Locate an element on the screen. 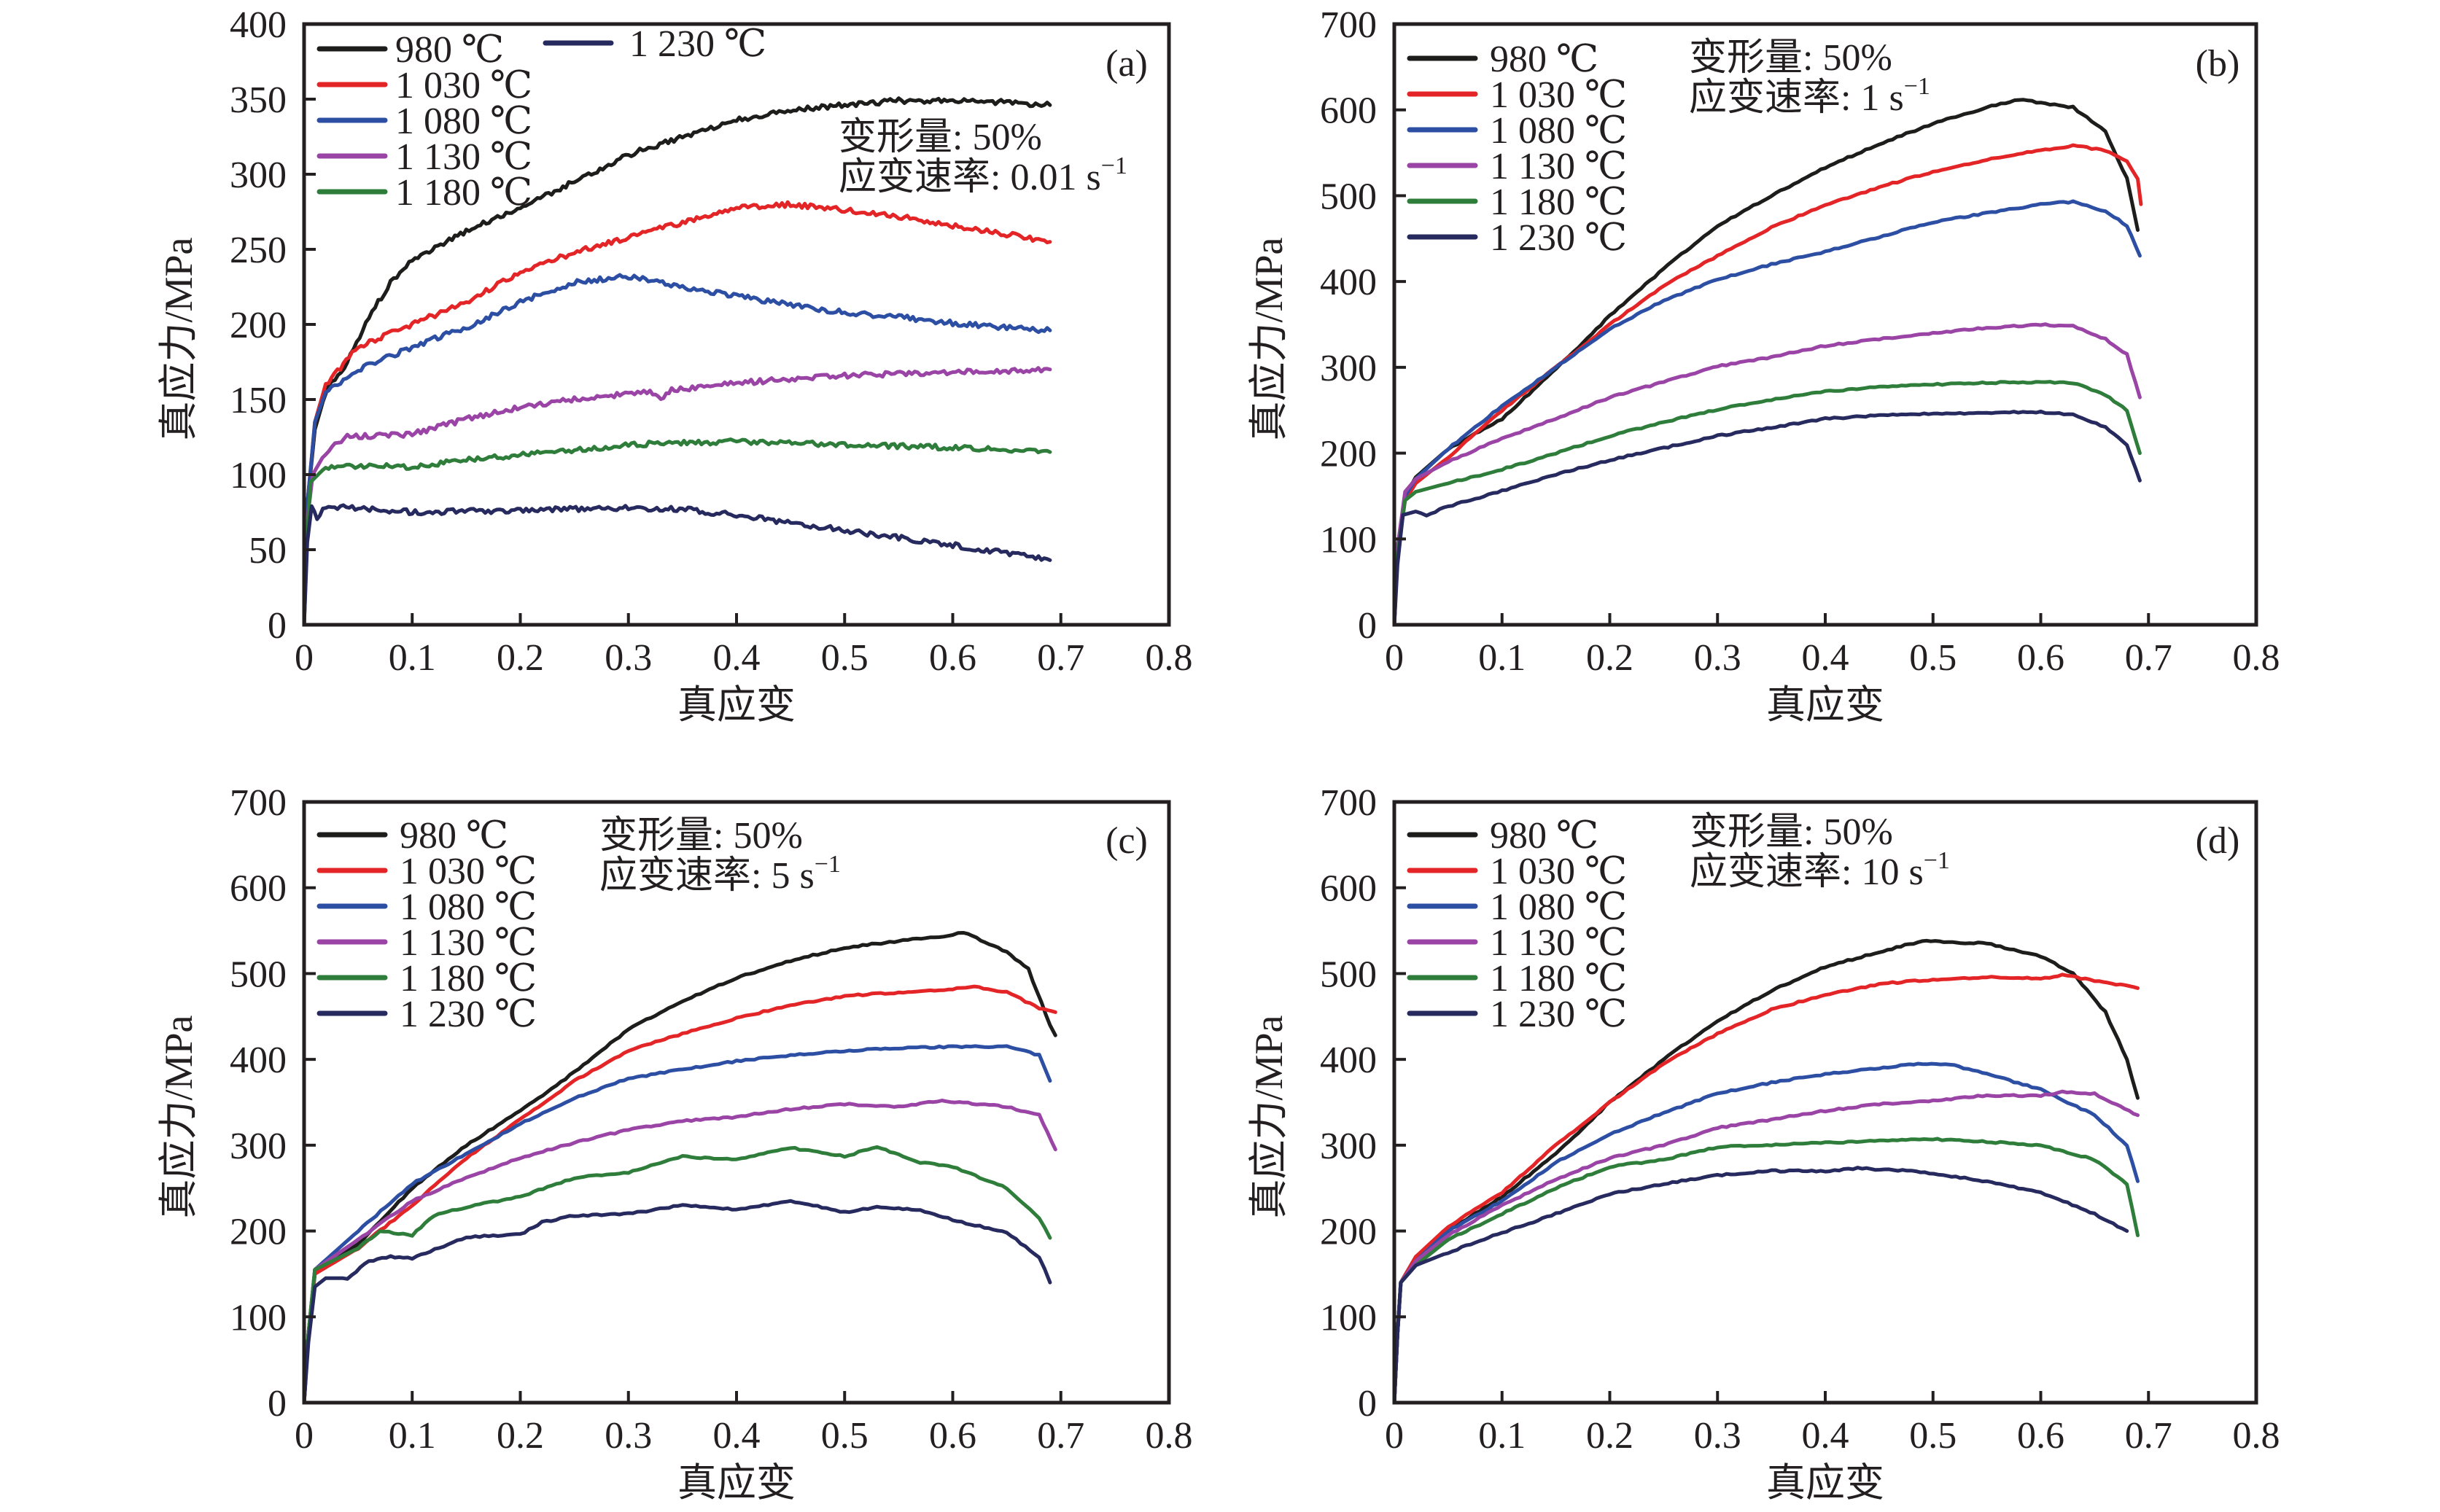 This screenshot has width=2440, height=1512. legend-item: 1 030 ℃ is located at coordinates (1517, 871).